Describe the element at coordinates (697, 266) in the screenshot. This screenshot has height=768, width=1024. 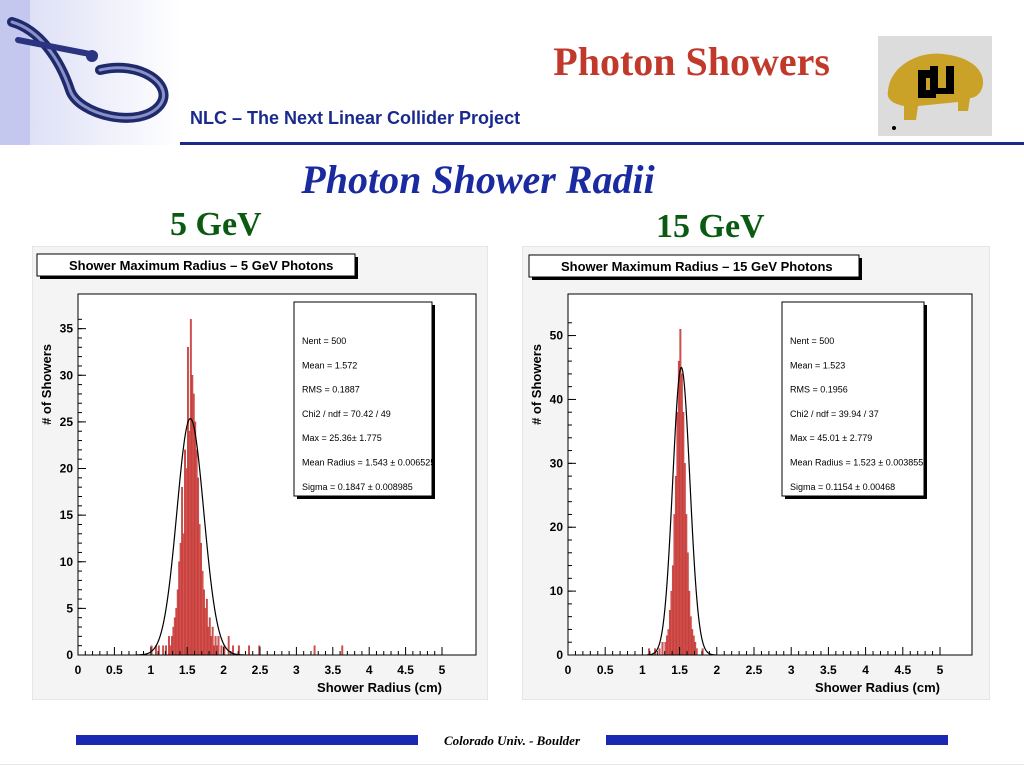
I see `histogram-title: Shower Maximum Radius – 15 GeV Photons` at that location.